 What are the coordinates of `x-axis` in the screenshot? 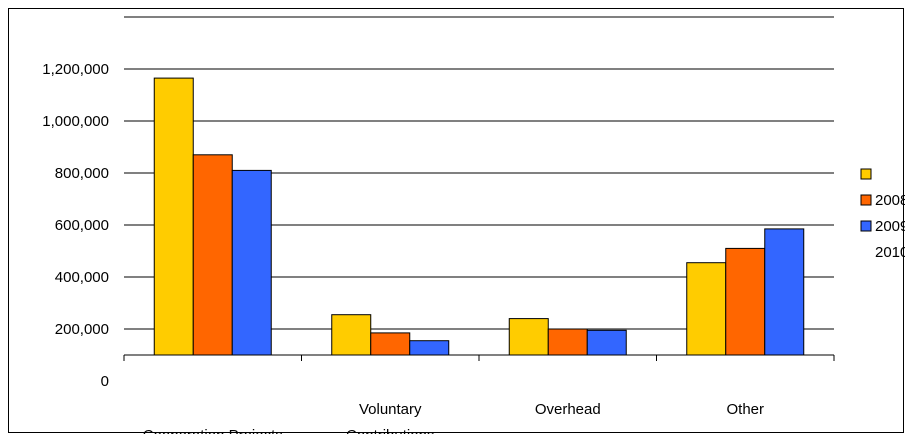 It's located at (479, 357).